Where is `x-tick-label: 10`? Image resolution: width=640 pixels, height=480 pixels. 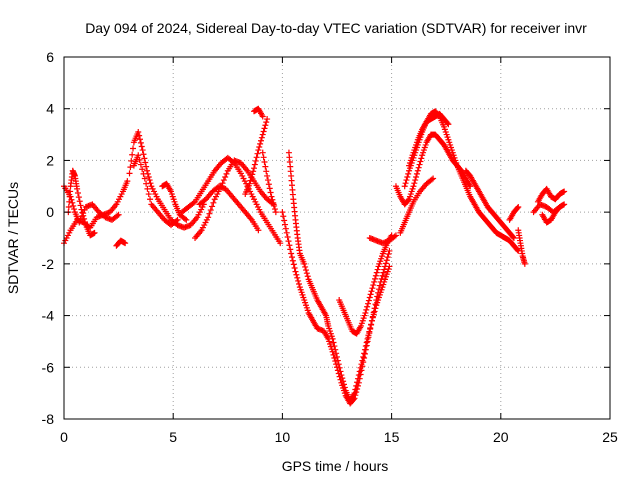 x-tick-label: 10 is located at coordinates (283, 437).